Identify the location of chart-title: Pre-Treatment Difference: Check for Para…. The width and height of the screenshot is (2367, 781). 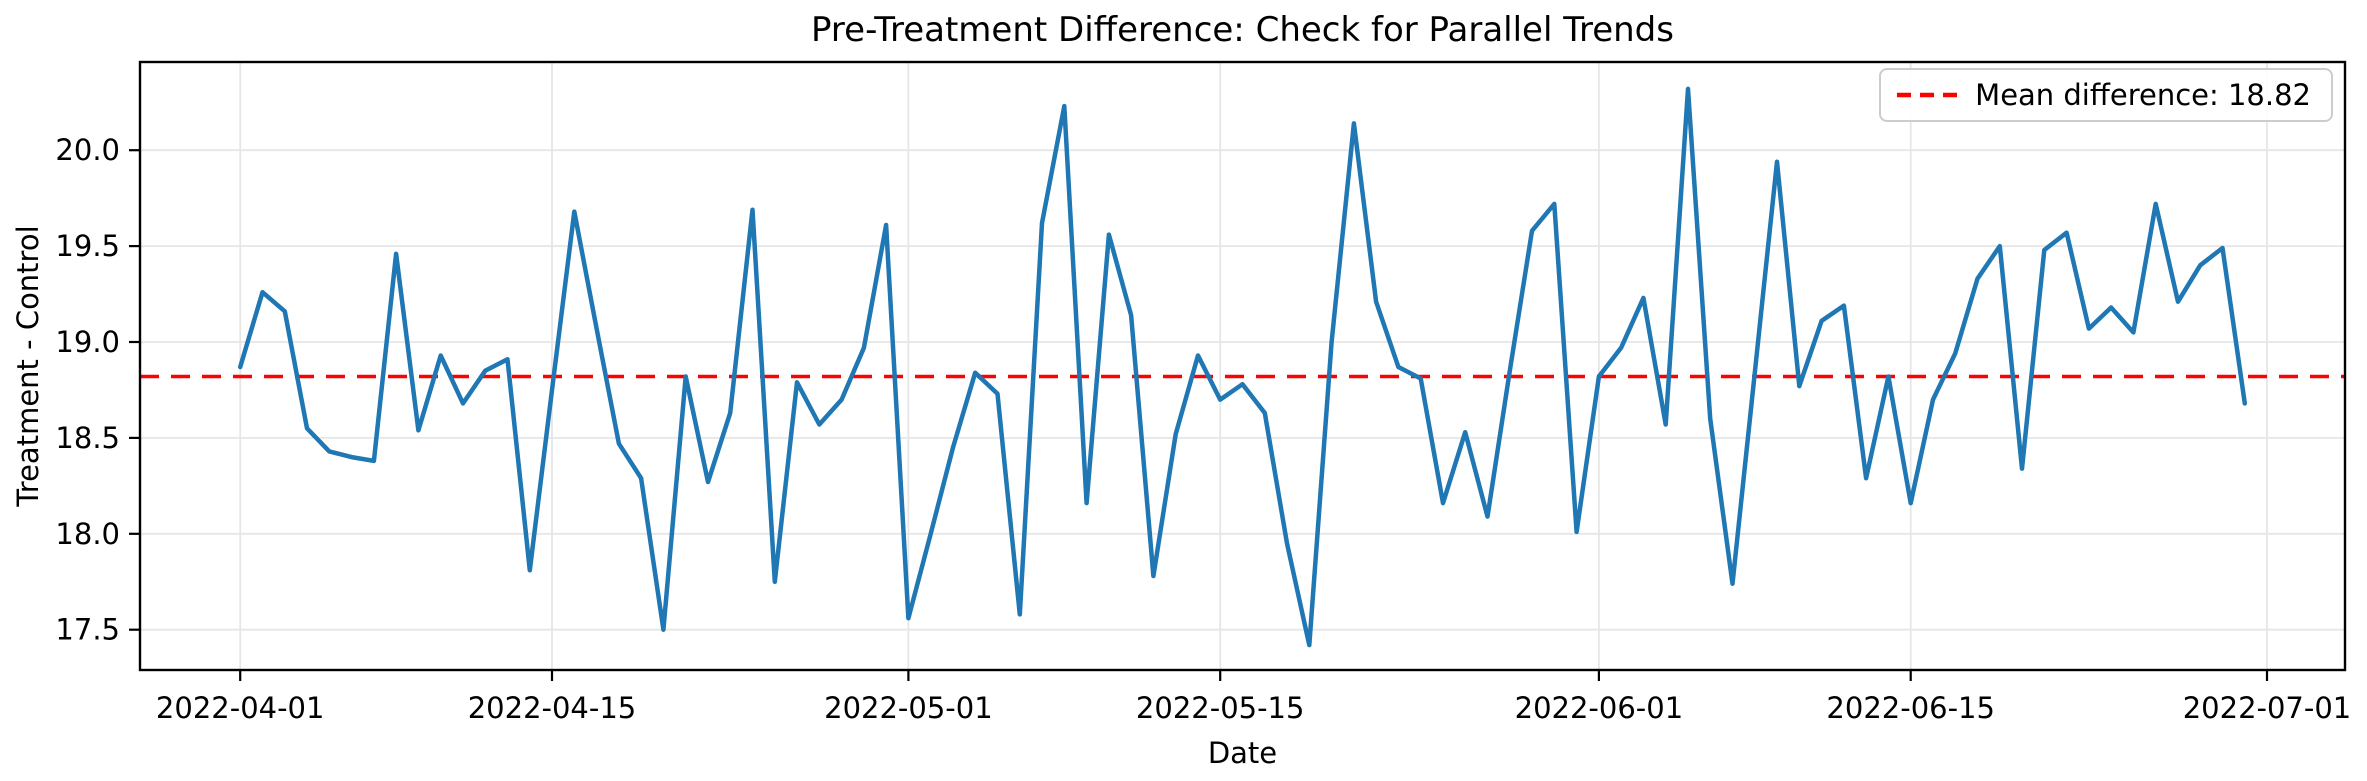
(1242, 30).